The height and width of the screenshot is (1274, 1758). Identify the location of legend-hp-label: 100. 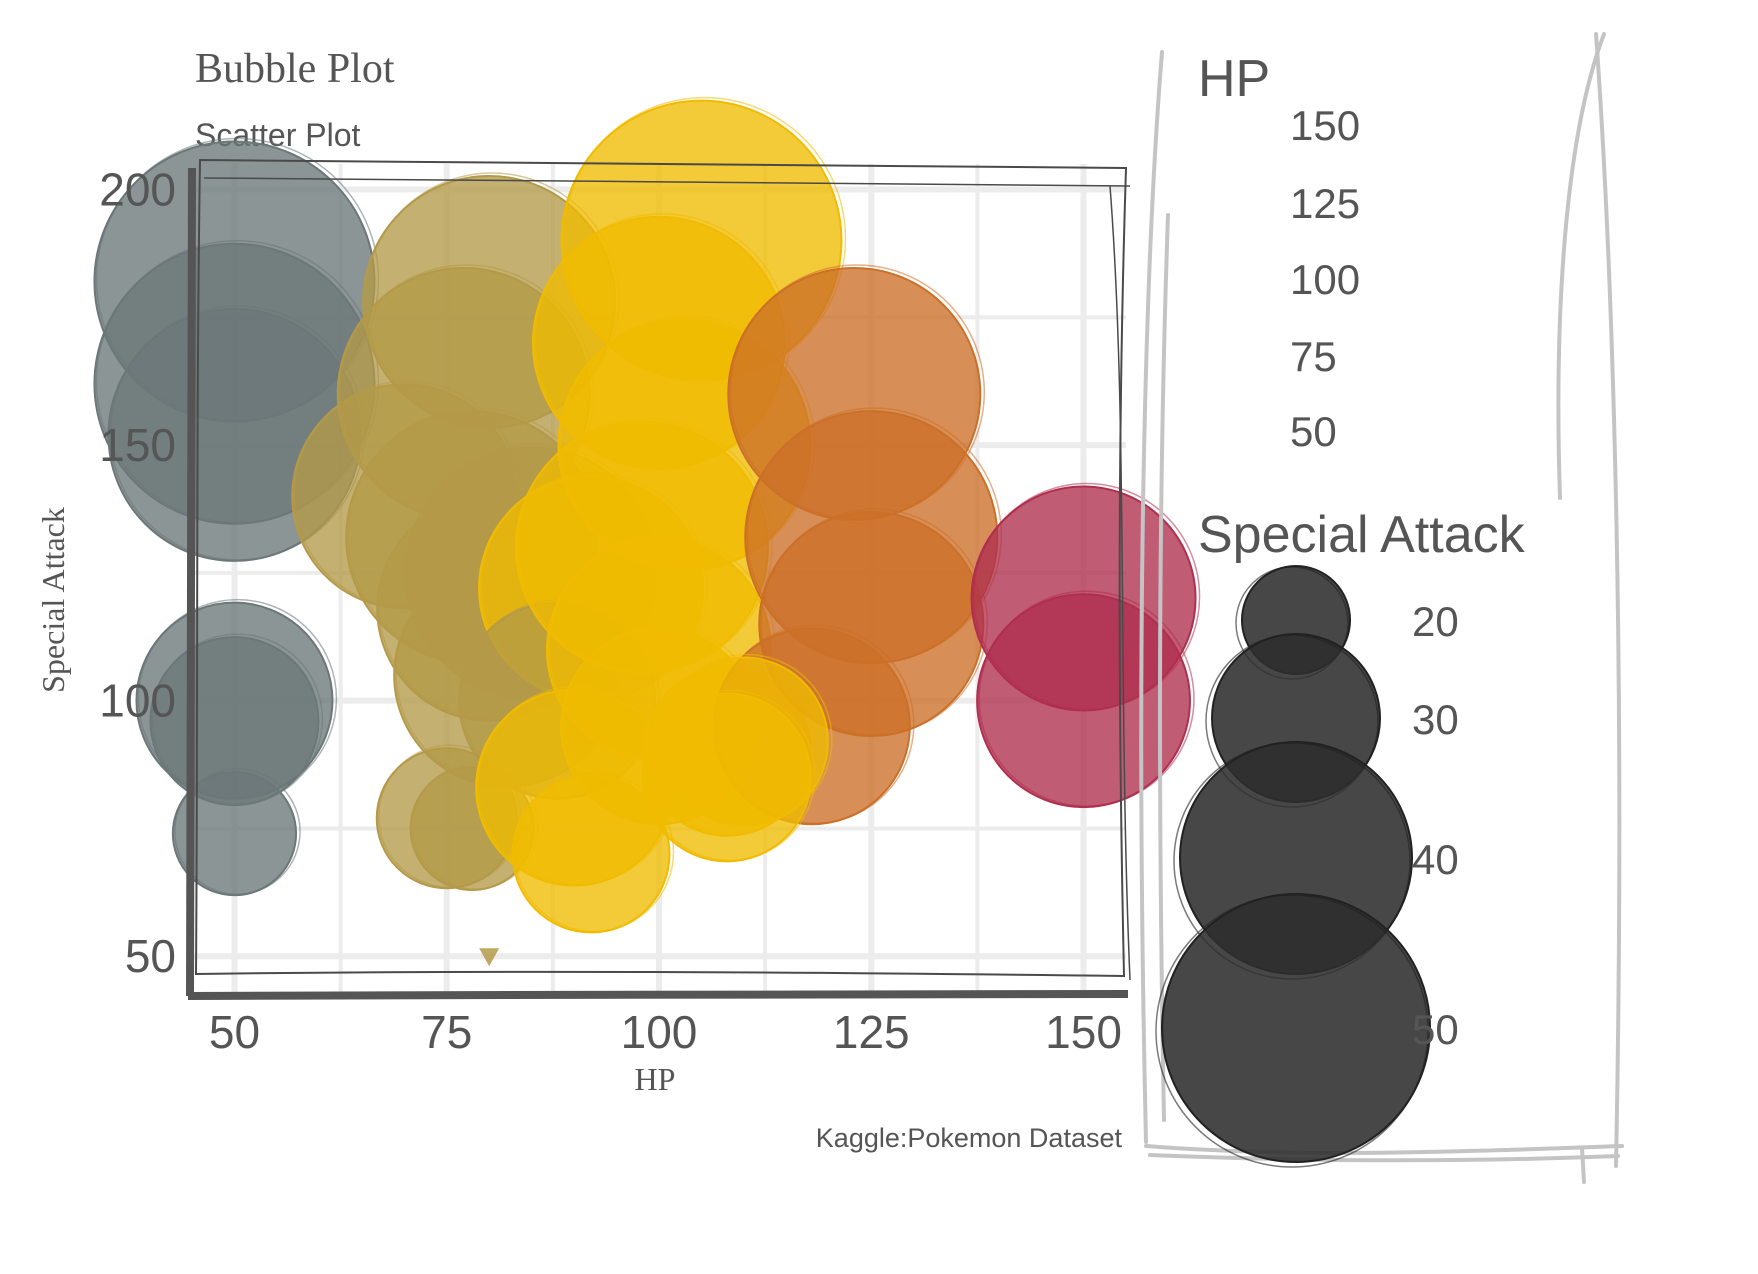
(1325, 279).